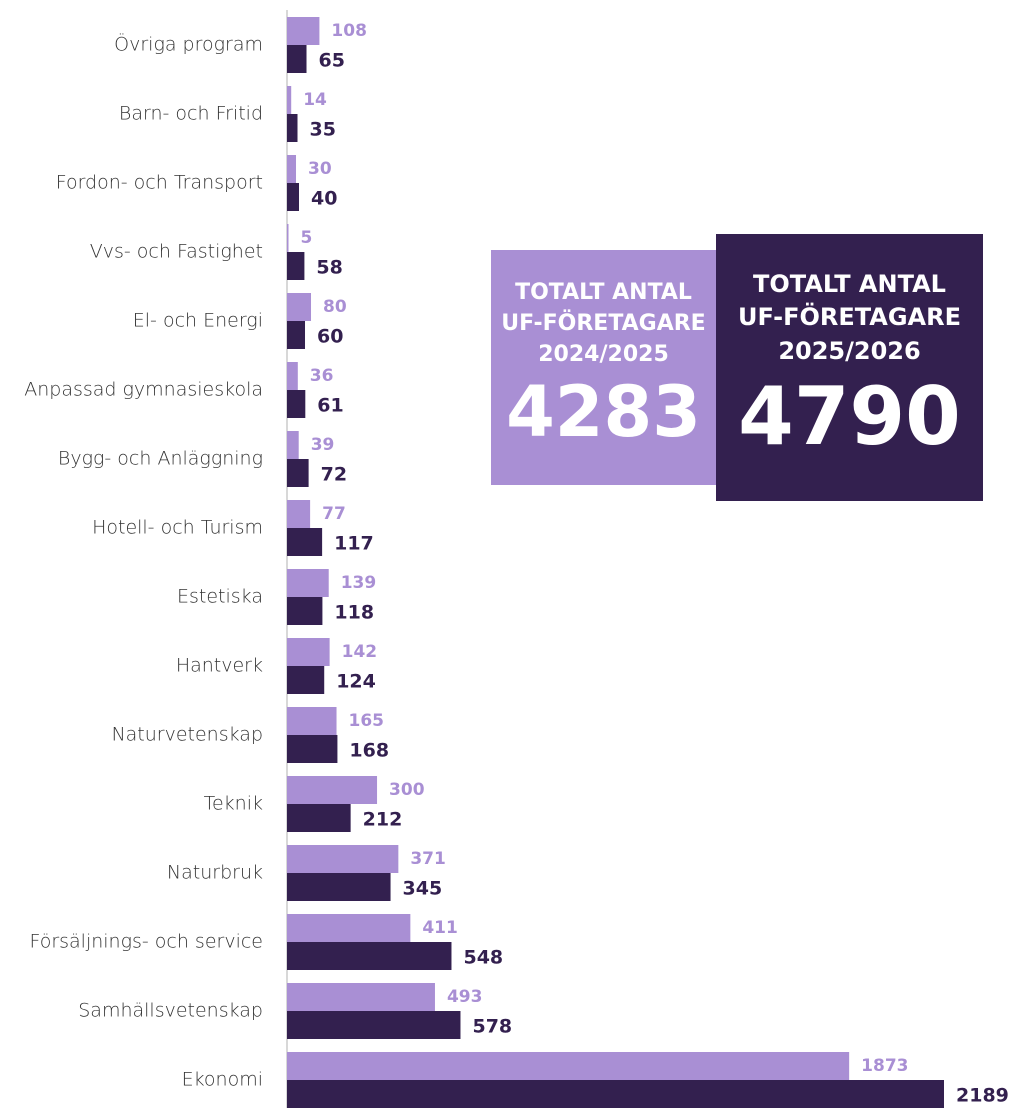 This screenshot has width=1009, height=1108. Describe the element at coordinates (315, 100) in the screenshot. I see `value-label: 14` at that location.